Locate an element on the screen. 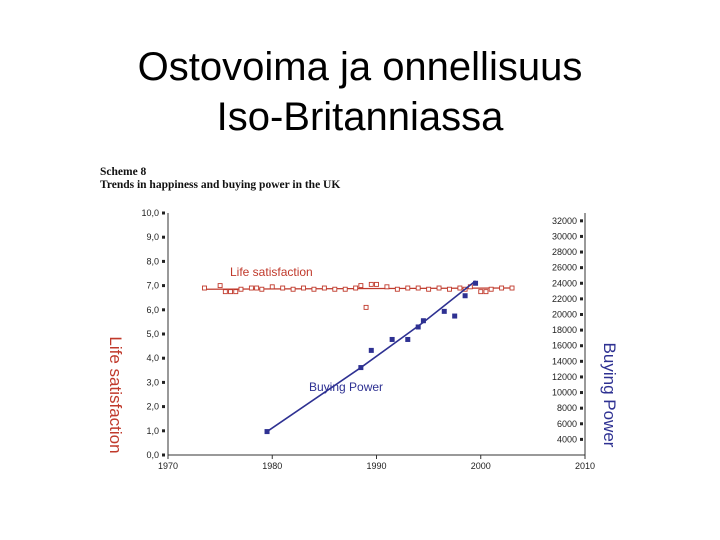 Image resolution: width=720 pixels, height=540 pixels. right-tick-label: 20000 is located at coordinates (564, 314).